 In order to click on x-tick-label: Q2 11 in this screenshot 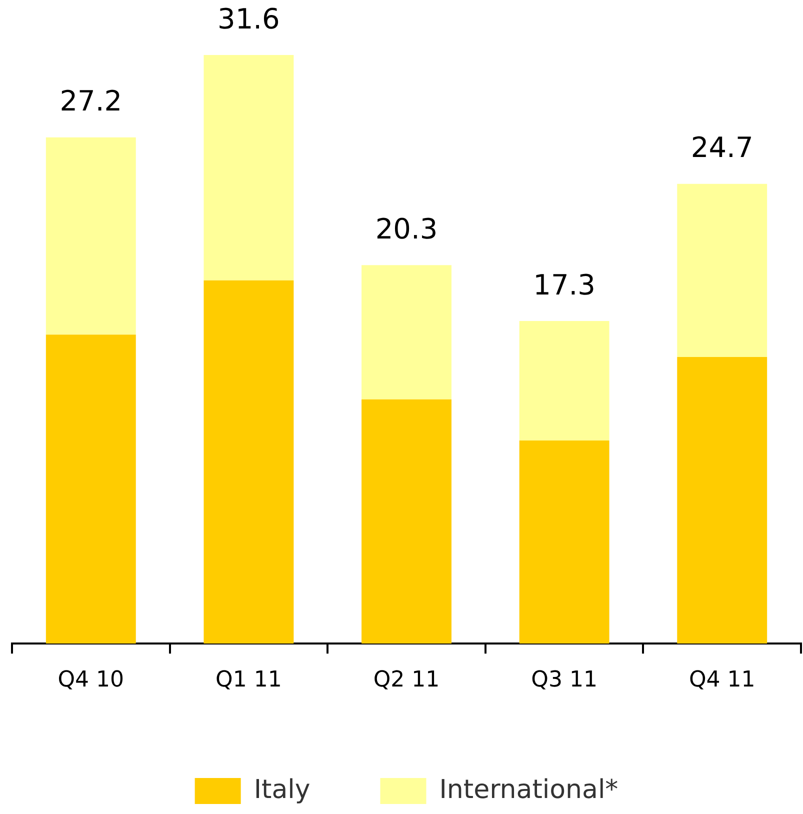, I will do `click(406, 680)`.